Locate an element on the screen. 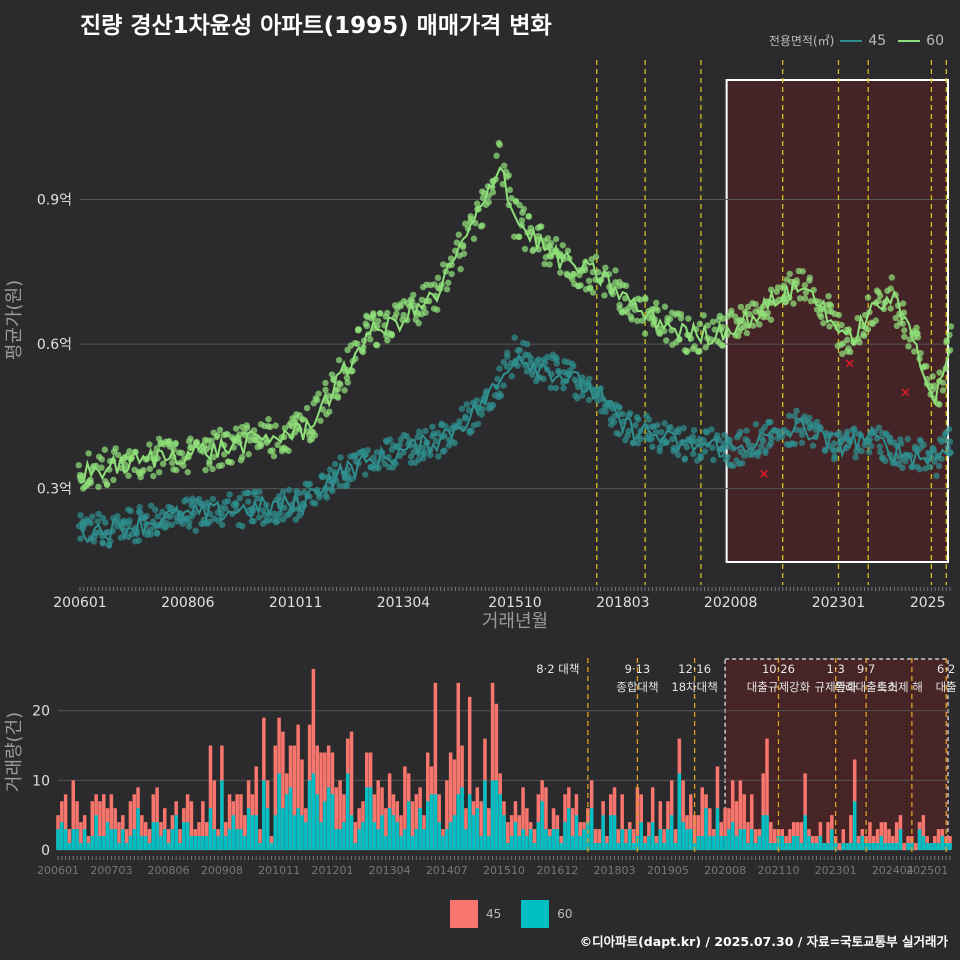  policy-annotation: 9·7 is located at coordinates (866, 669).